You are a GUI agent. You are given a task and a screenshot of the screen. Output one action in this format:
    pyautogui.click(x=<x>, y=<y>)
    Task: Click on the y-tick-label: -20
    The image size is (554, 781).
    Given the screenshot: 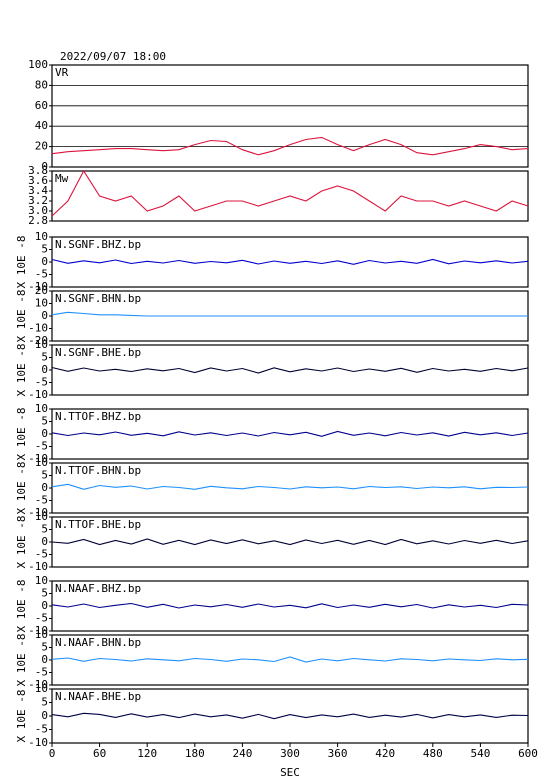 What is the action you would take?
    pyautogui.click(x=38, y=340)
    